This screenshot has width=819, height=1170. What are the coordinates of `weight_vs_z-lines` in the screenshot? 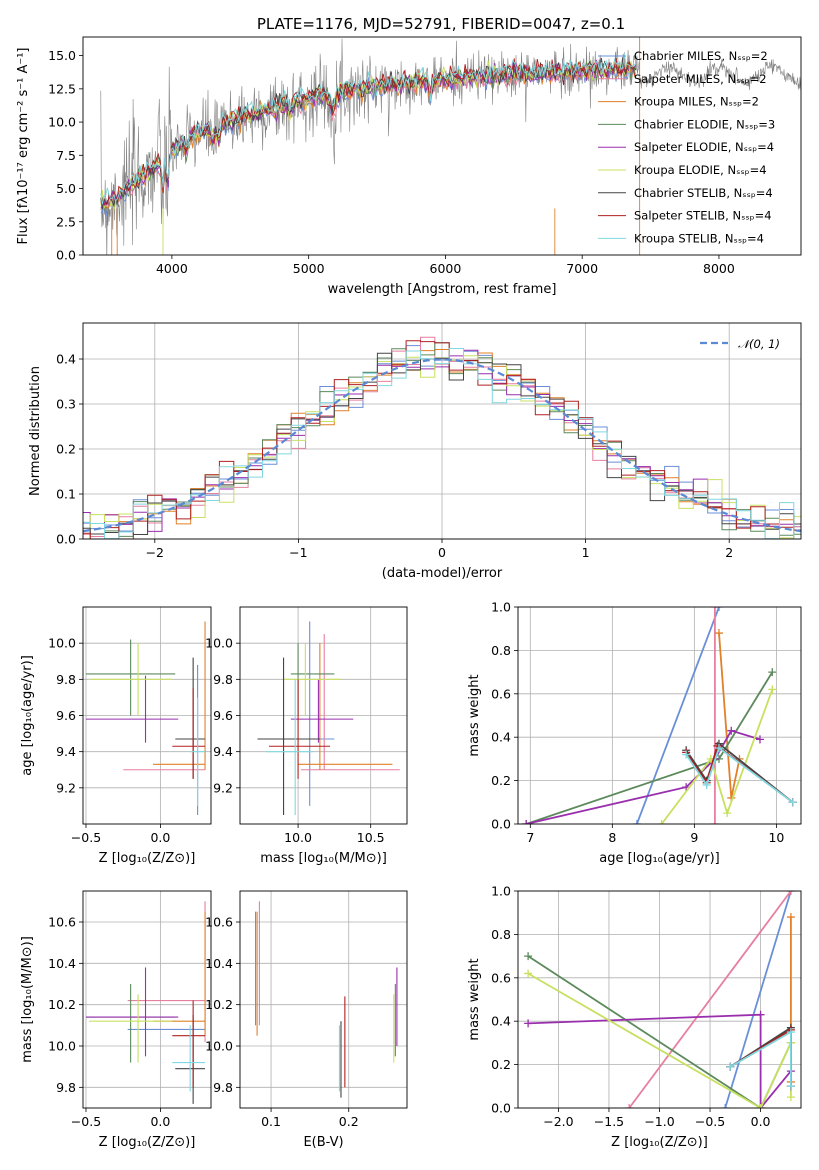 It's located at (659, 999).